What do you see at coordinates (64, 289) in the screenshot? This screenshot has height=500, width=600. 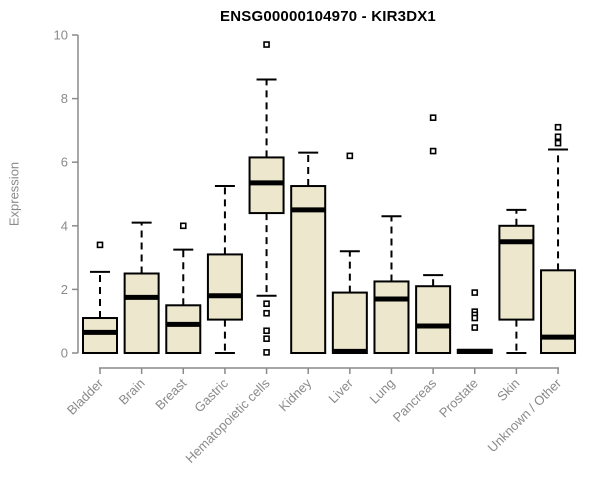 I see `y-tick-label: 2` at bounding box center [64, 289].